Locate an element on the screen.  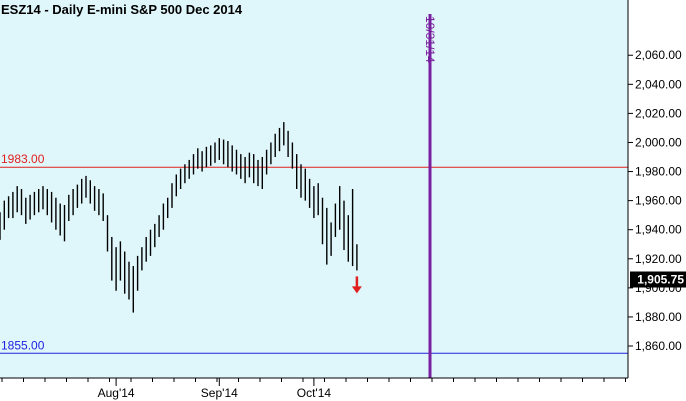
last-price-box is located at coordinates (658, 279).